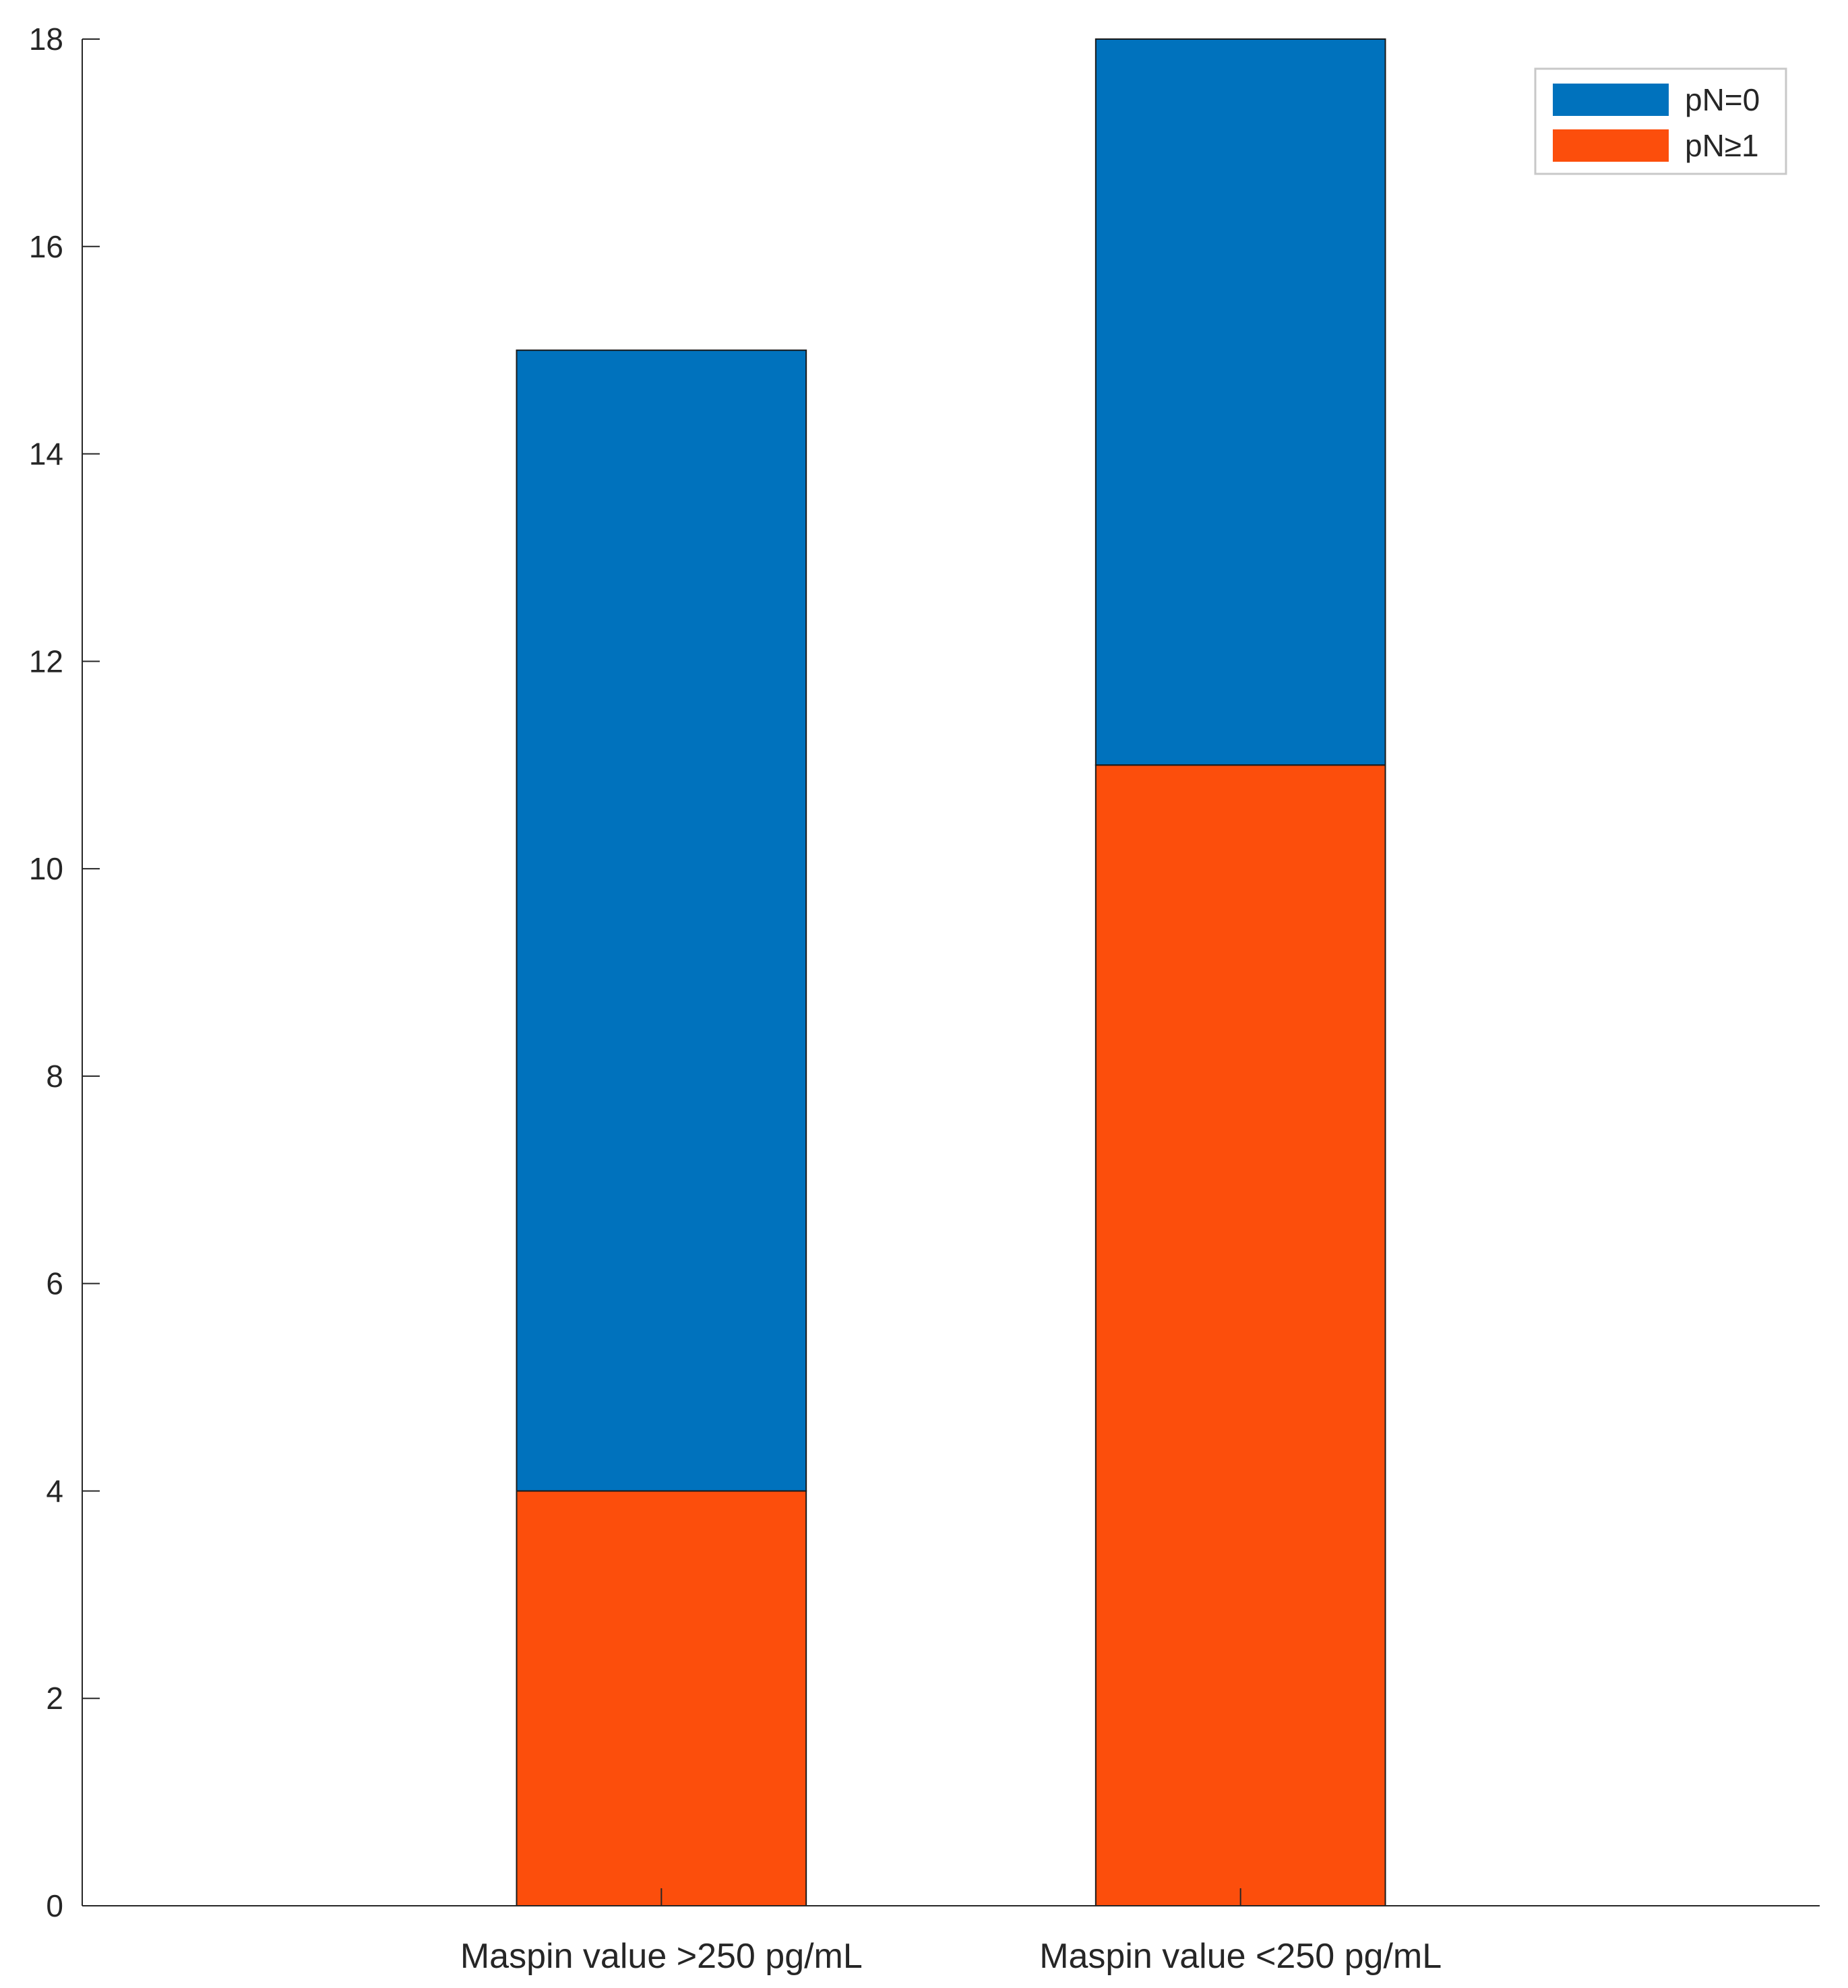  What do you see at coordinates (55, 1490) in the screenshot?
I see `y-tick-label: 4` at bounding box center [55, 1490].